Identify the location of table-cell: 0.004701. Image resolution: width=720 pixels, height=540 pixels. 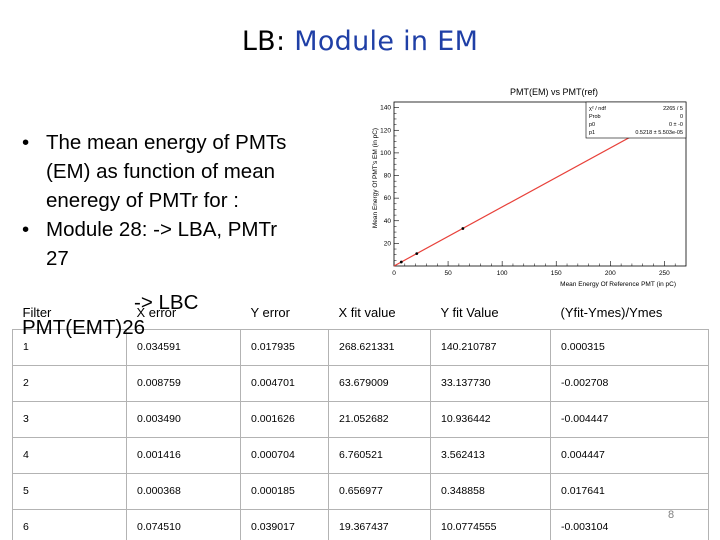
(284, 383).